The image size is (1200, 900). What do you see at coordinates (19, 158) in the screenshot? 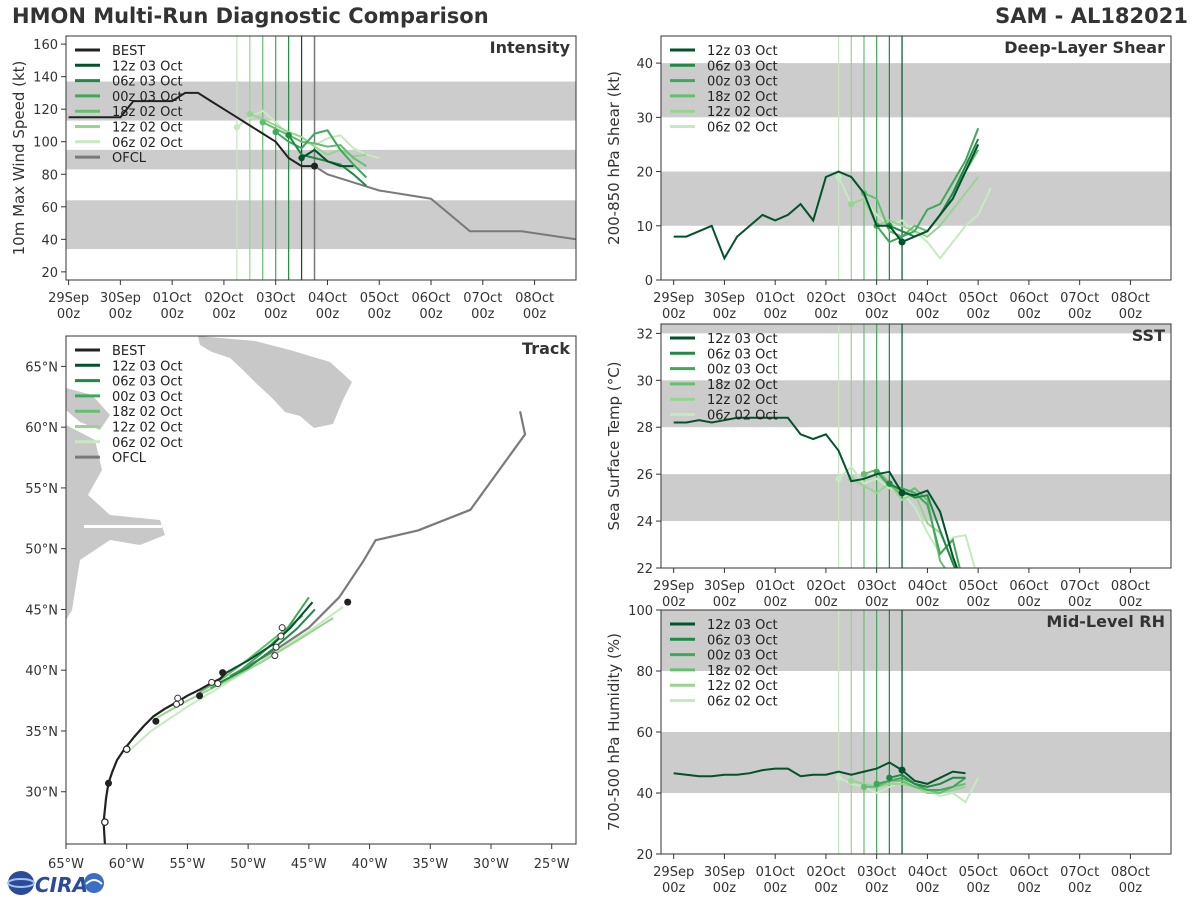
I see `intensity-ylabel: 10m Max Wind Speed (kt)` at bounding box center [19, 158].